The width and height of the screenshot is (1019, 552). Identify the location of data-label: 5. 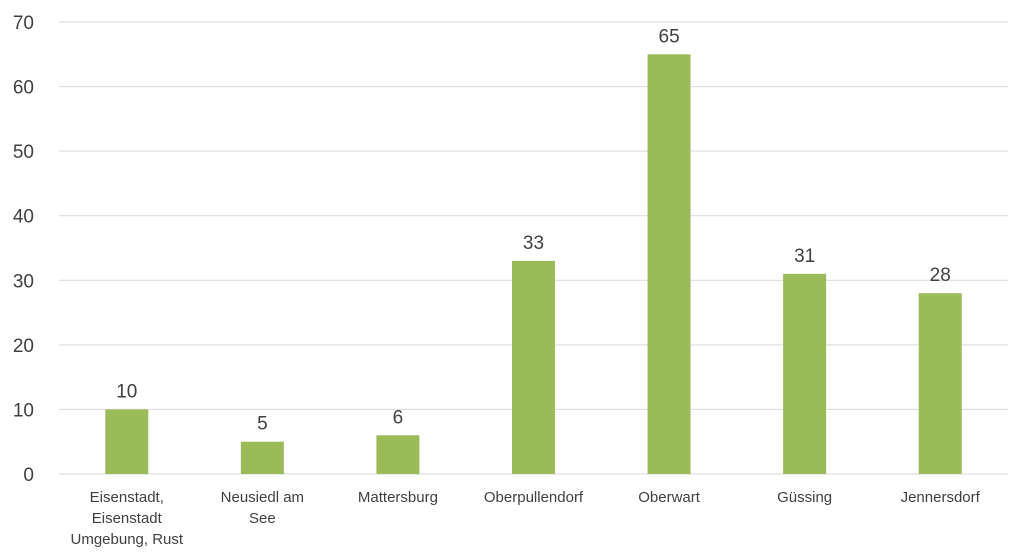
(262, 424).